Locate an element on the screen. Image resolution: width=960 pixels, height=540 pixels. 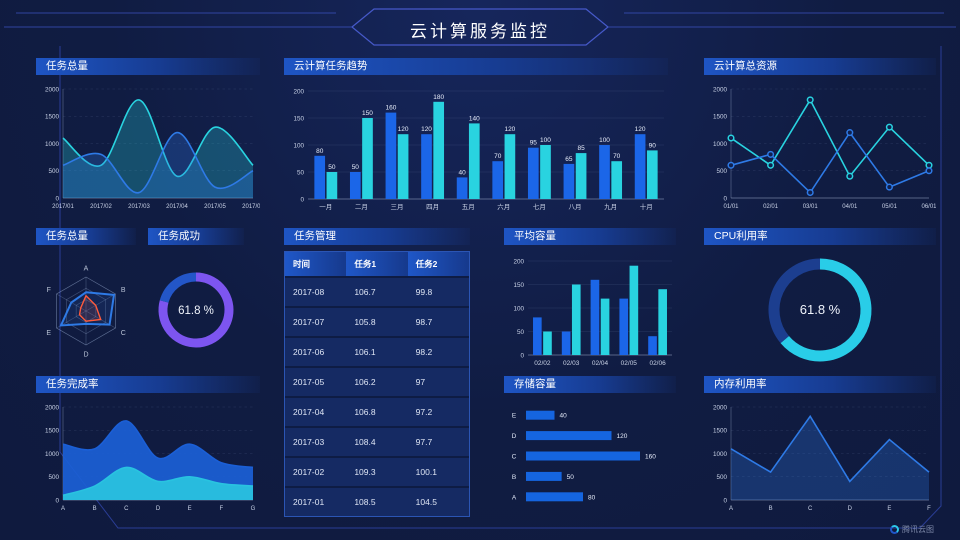
svg-text: 三月 is located at coordinates (397, 207).